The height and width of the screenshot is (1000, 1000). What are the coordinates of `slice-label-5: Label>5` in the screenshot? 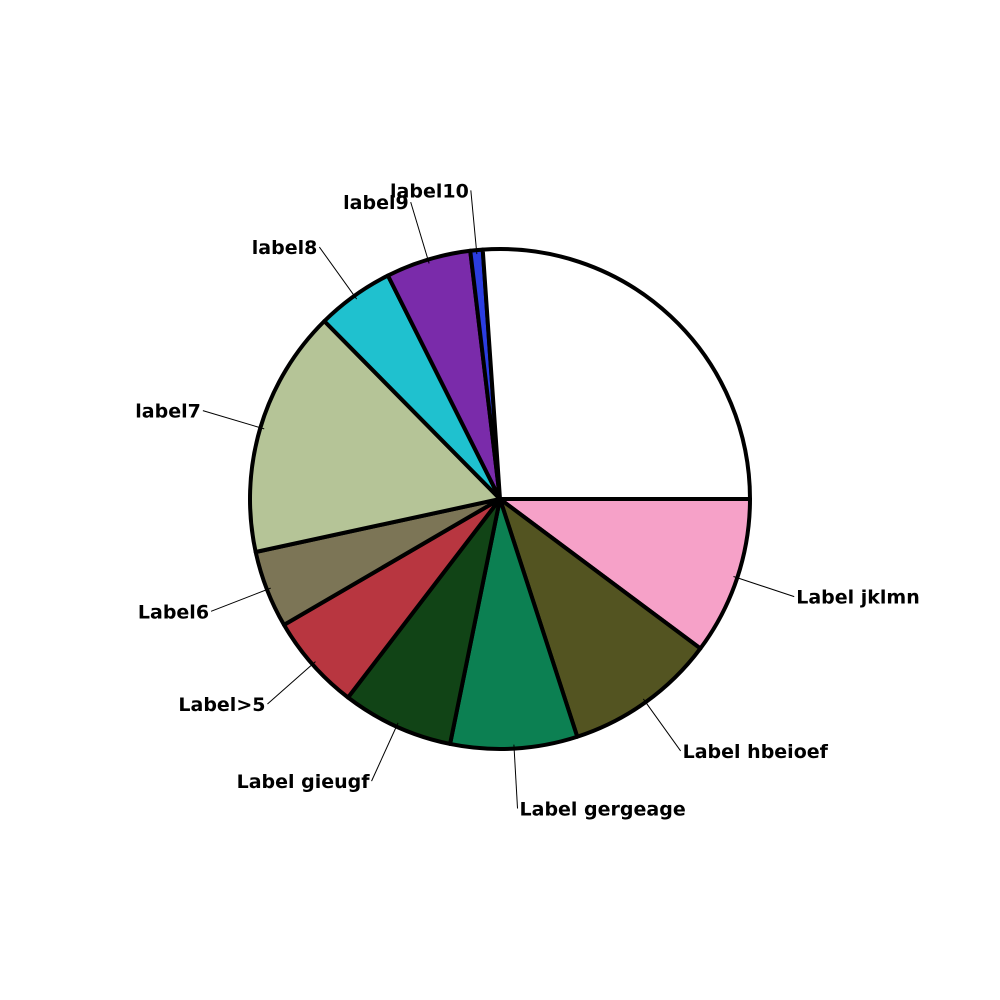 It's located at (221, 705).